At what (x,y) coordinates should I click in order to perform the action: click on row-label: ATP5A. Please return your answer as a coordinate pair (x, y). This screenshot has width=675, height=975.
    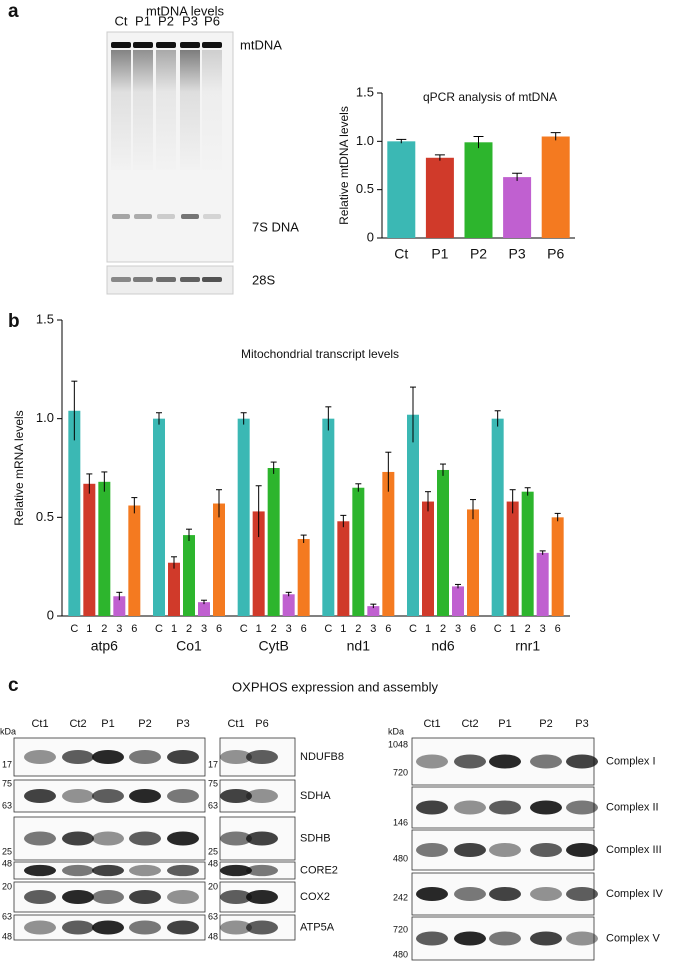
    Looking at the image, I should click on (317, 927).